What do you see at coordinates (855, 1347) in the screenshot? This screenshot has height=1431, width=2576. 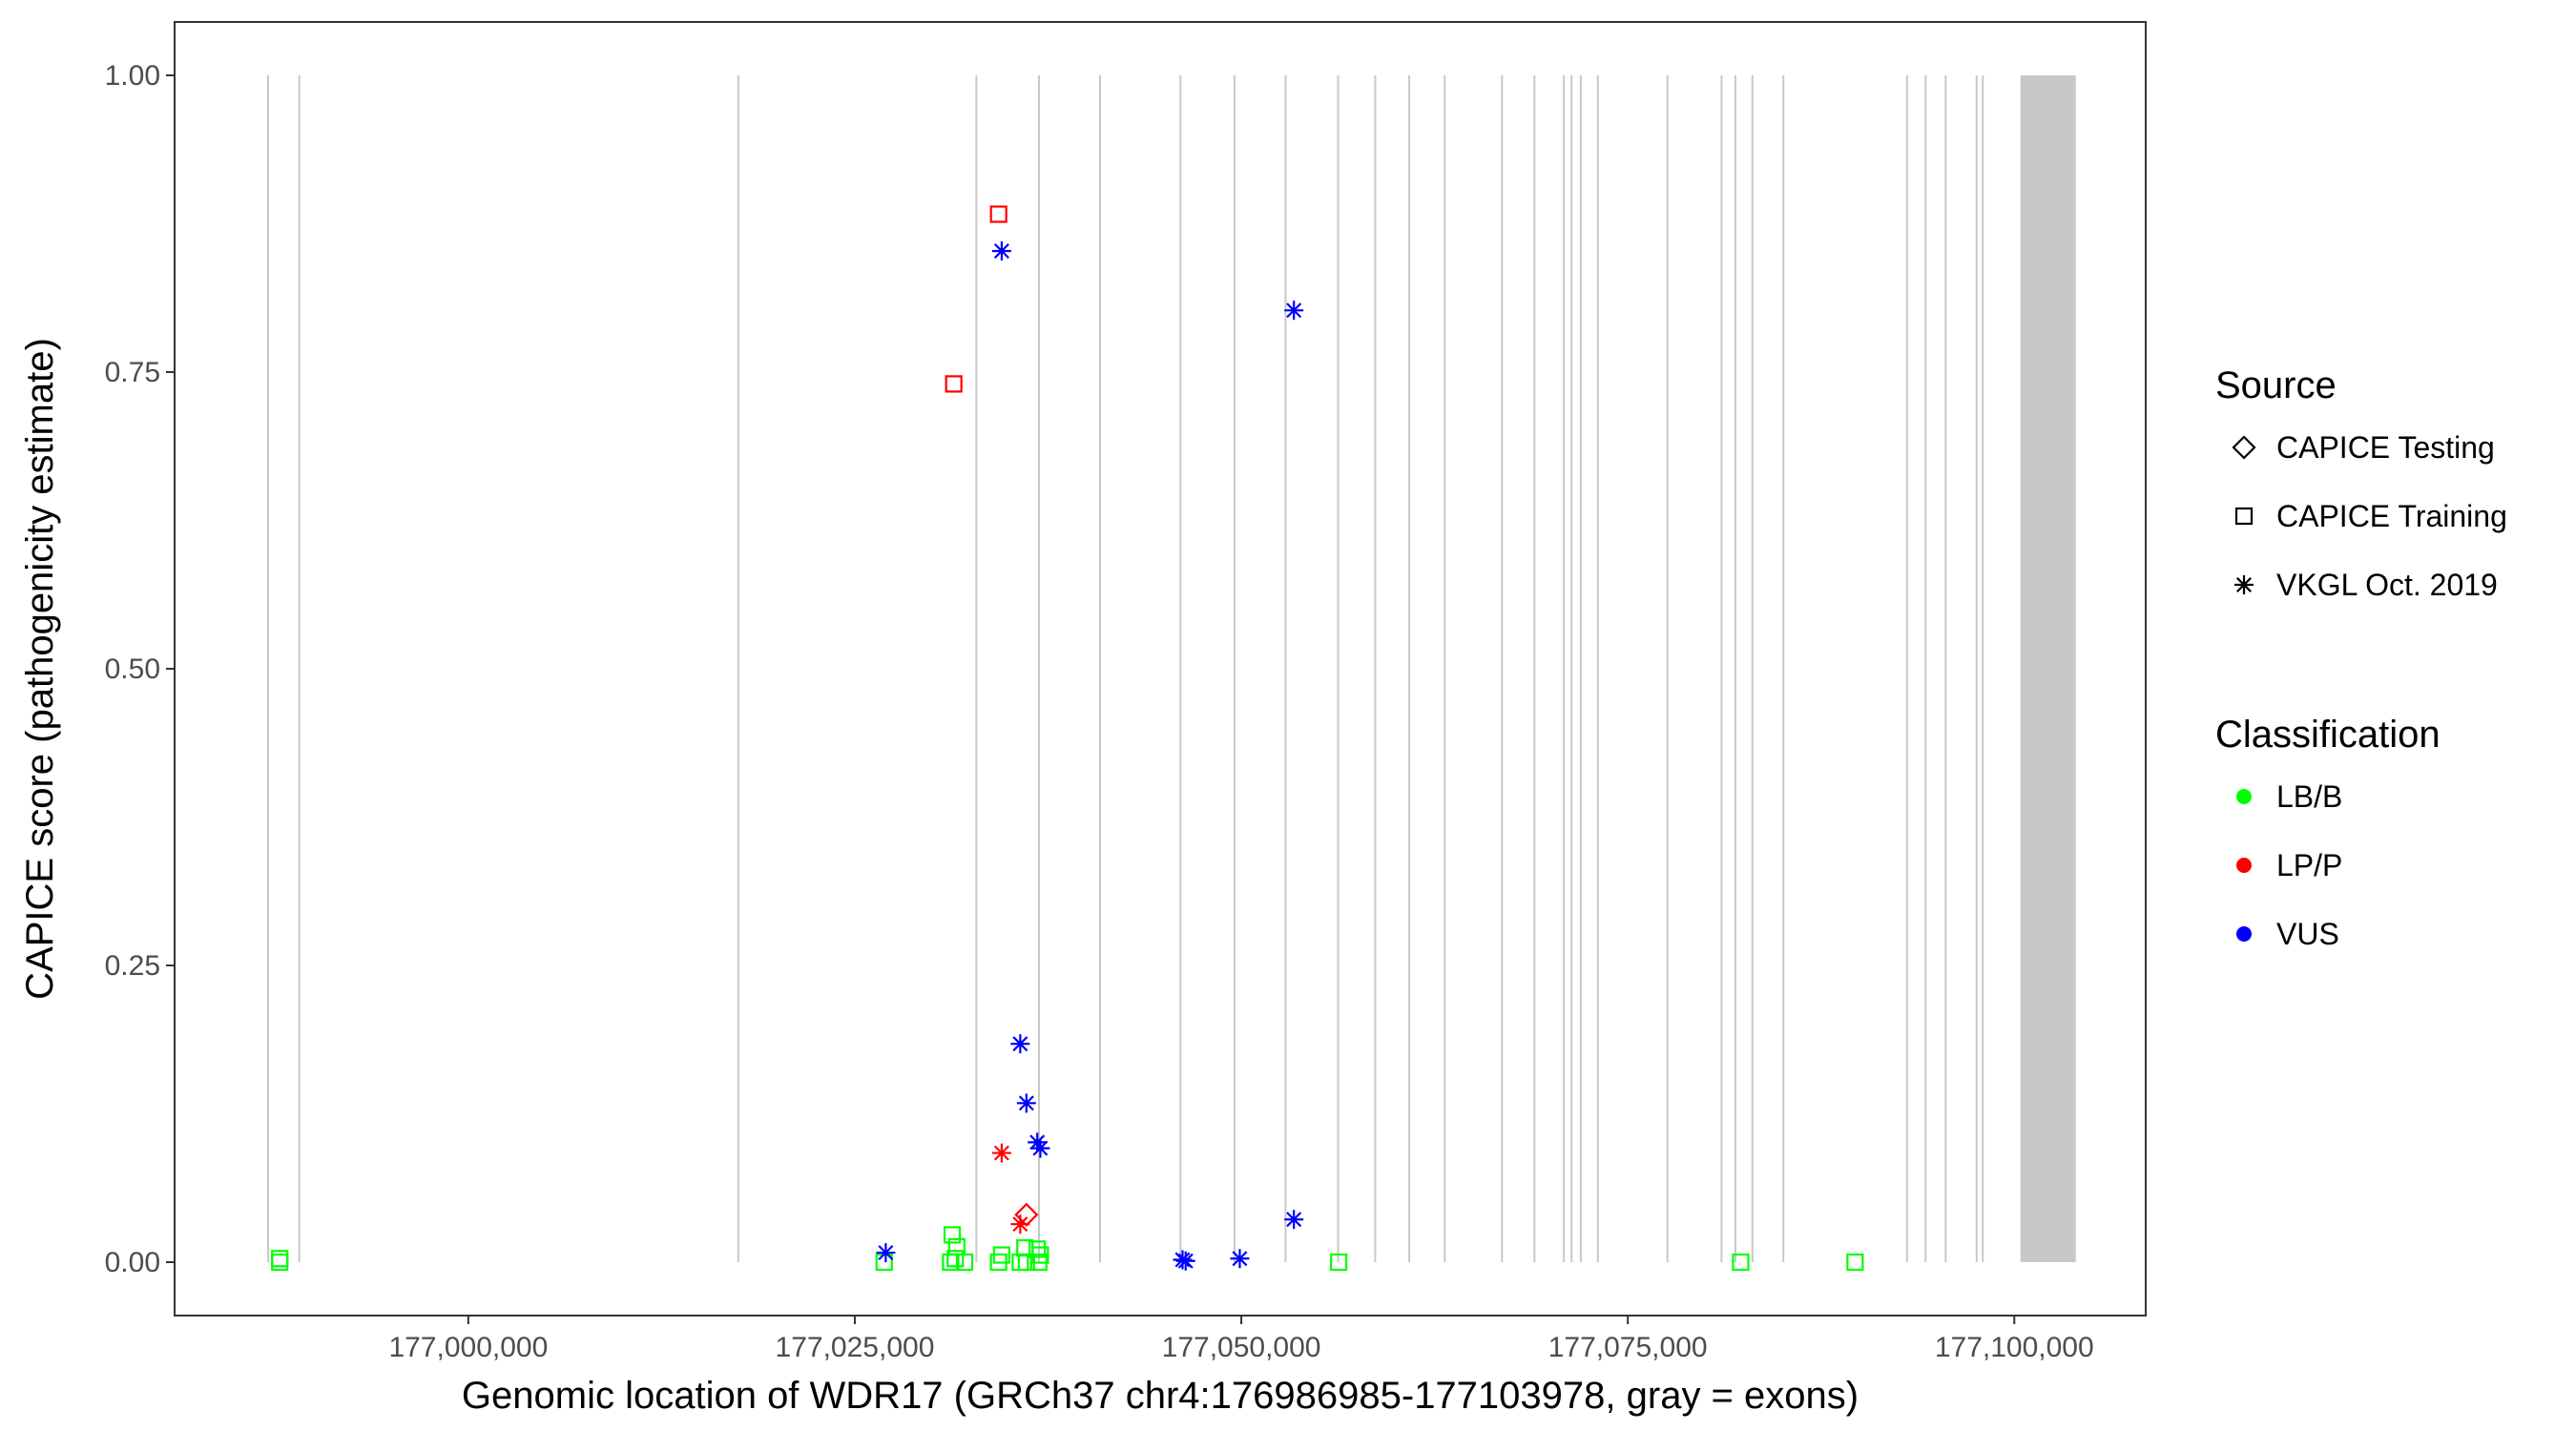 I see `x-tick-label: 177,025,000` at bounding box center [855, 1347].